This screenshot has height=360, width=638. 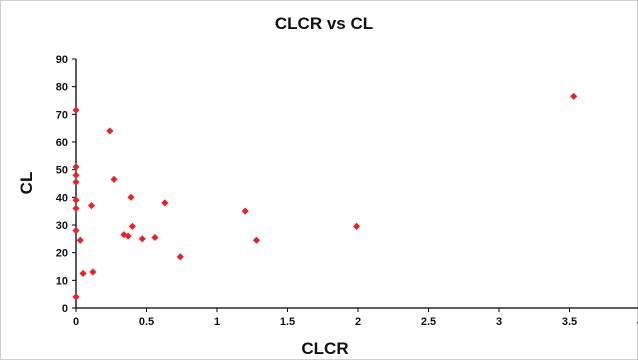 What do you see at coordinates (62, 115) in the screenshot?
I see `y-tick-label: 70` at bounding box center [62, 115].